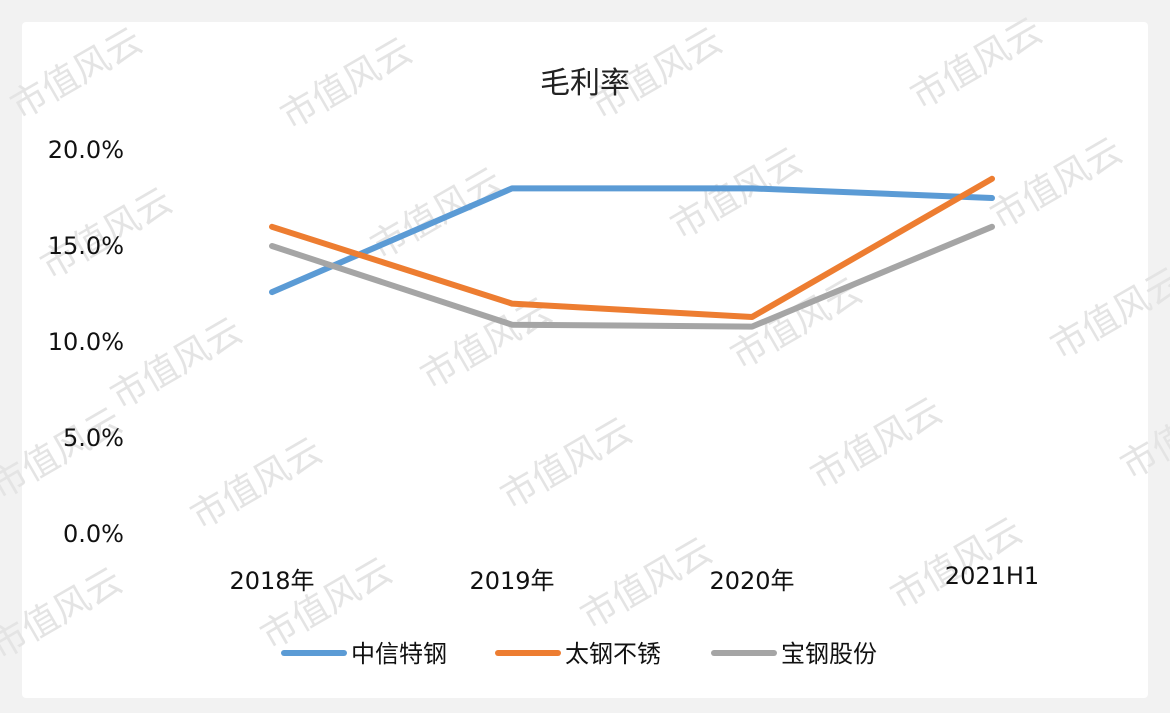 Image resolution: width=1170 pixels, height=713 pixels. Describe the element at coordinates (93, 534) in the screenshot. I see `y-tick-label: 0.0%` at that location.